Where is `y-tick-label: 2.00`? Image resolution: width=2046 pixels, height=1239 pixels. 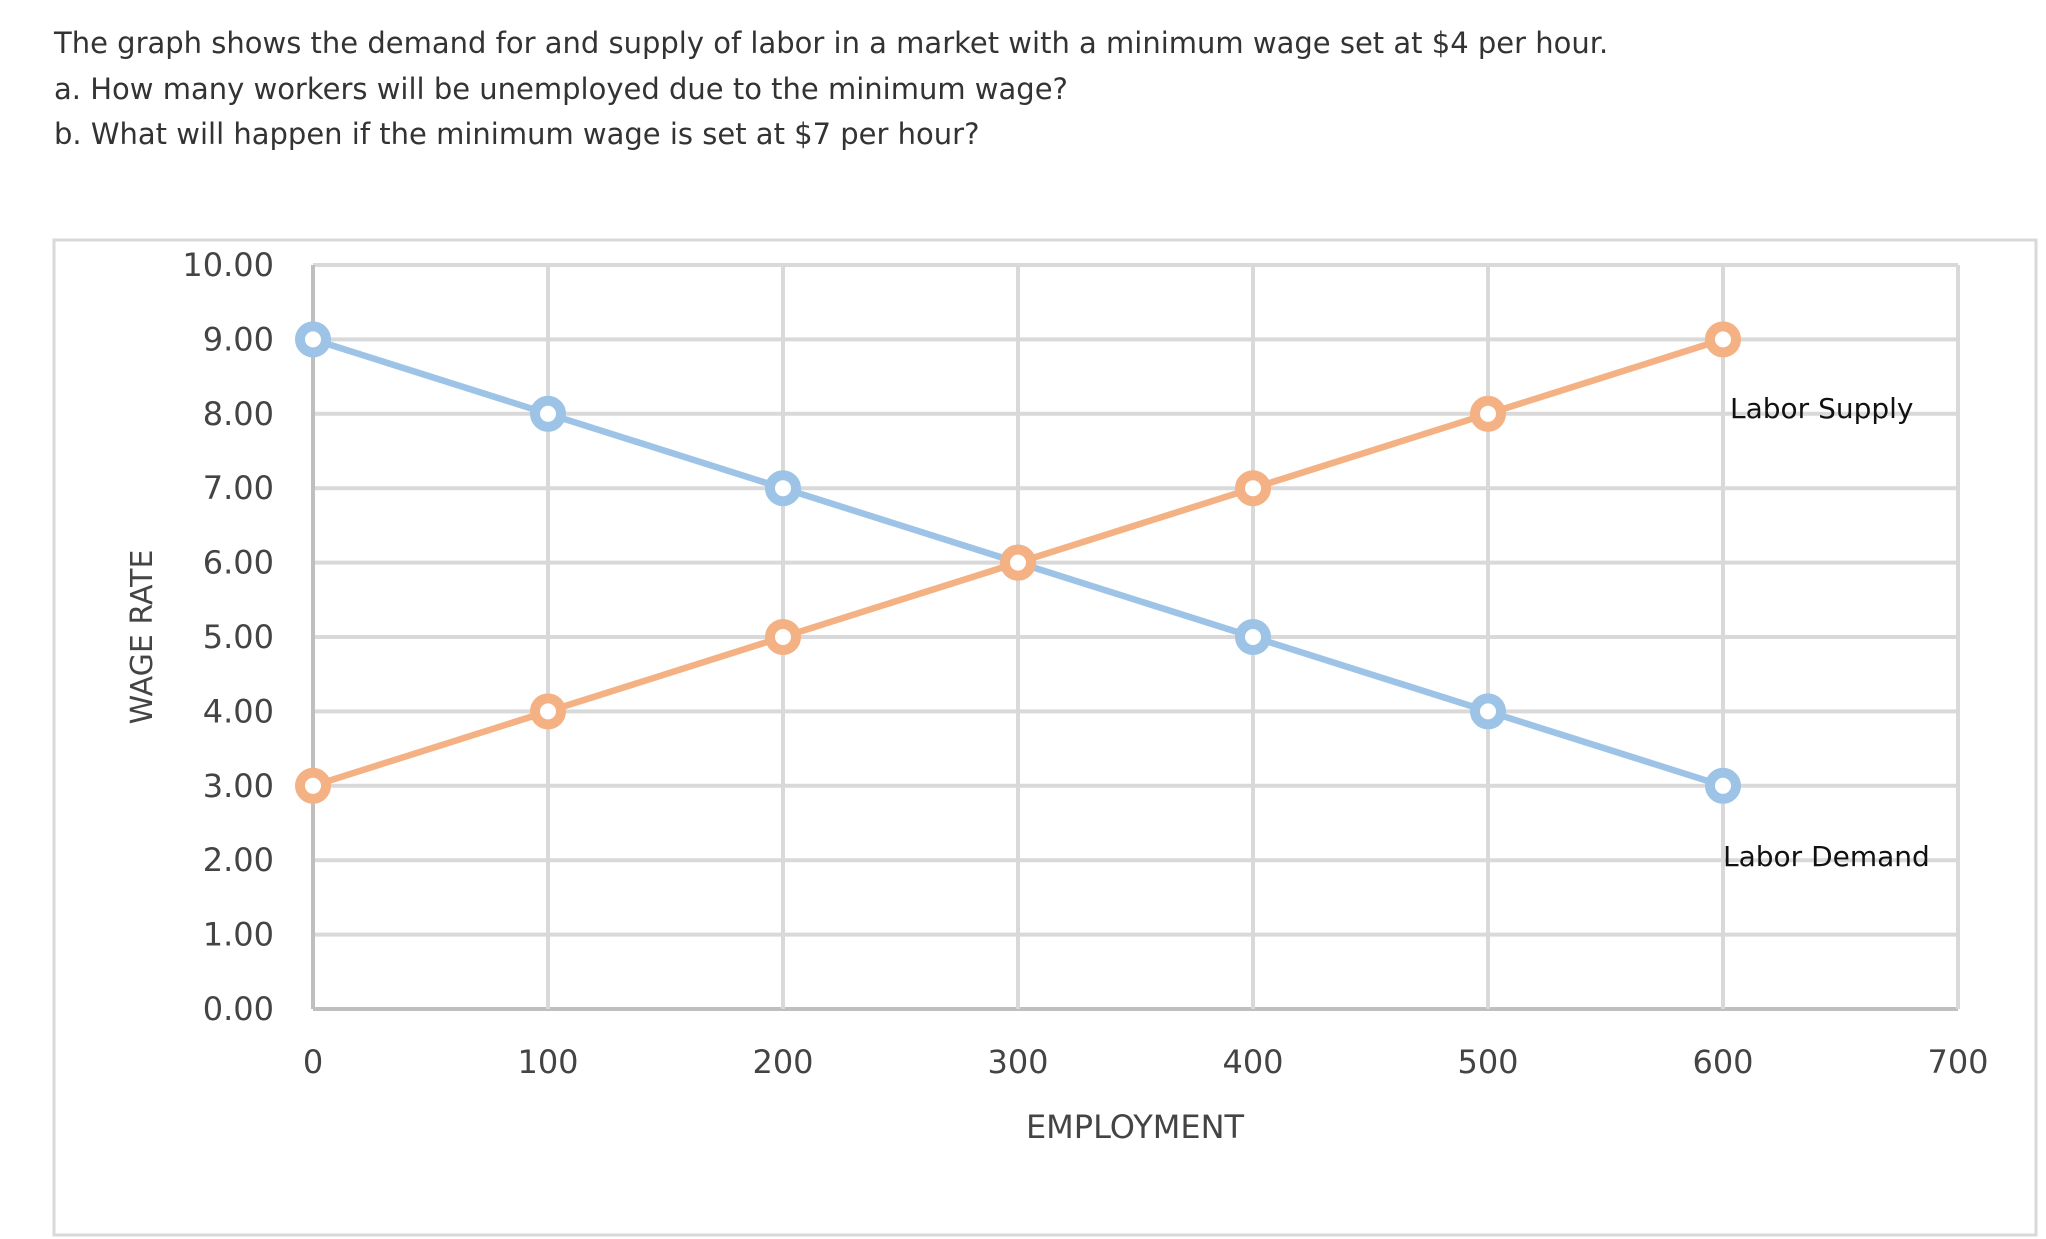 y-tick-label: 2.00 is located at coordinates (238, 860).